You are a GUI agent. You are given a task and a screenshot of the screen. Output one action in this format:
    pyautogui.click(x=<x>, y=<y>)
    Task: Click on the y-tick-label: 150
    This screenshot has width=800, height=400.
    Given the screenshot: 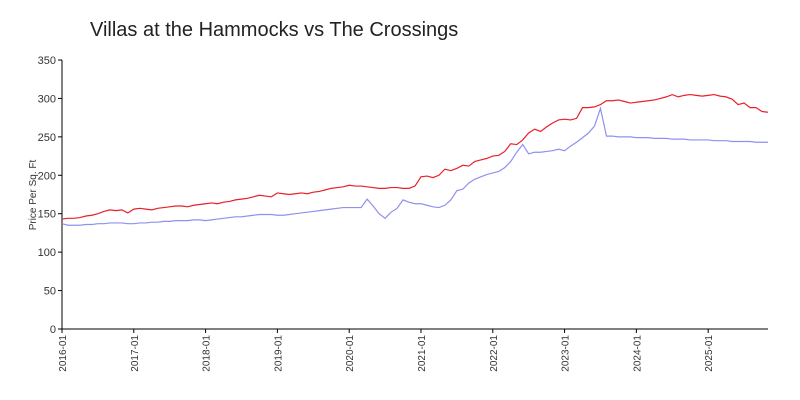 What is the action you would take?
    pyautogui.click(x=47, y=215)
    